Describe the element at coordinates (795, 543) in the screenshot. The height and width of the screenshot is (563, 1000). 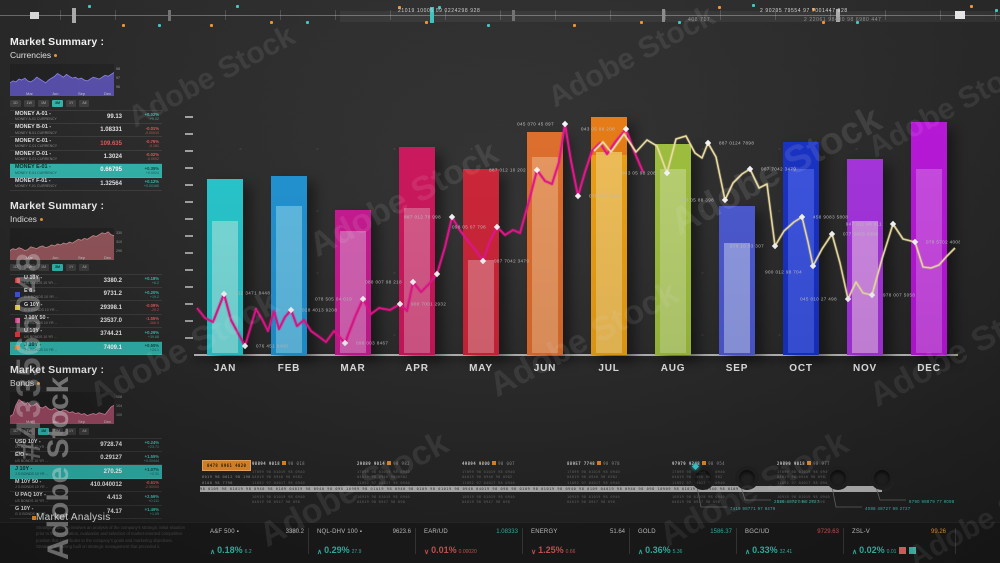
I see `ticker-item-6: BGC/UD 9729.63 ∧ 0.33% 32.41` at that location.